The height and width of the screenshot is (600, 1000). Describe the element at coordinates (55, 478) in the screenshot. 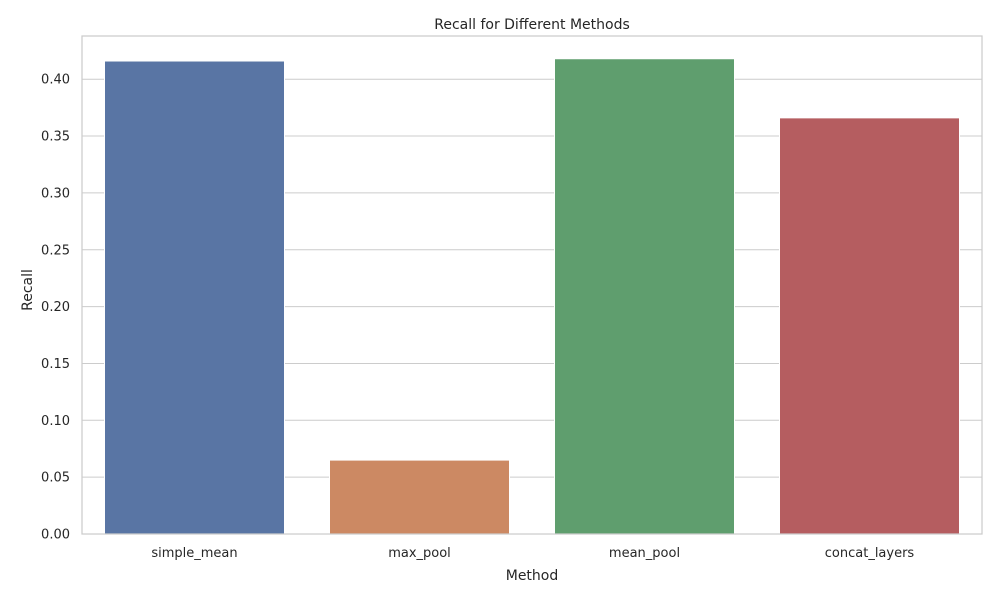

I see `y-tick-label: 0.05` at that location.